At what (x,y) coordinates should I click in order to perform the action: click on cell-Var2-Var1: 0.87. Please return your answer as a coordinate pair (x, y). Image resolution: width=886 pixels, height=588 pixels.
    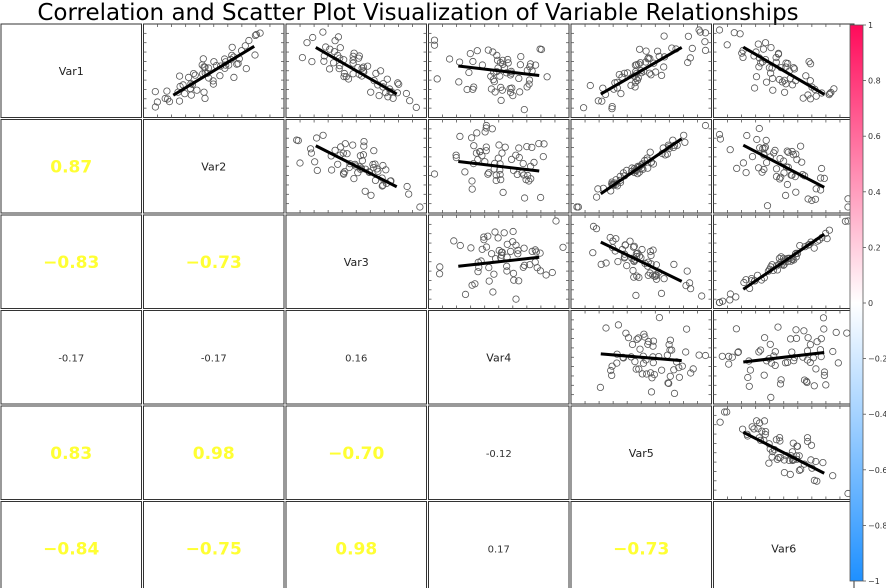
    Looking at the image, I should click on (71, 166).